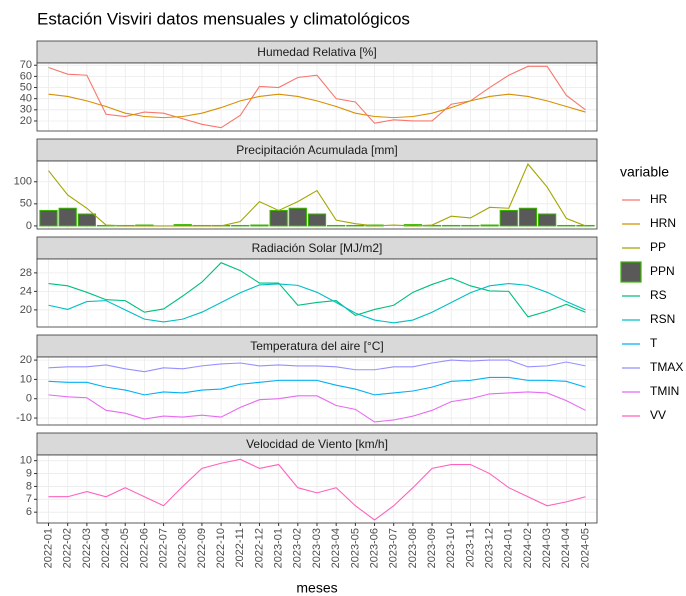 The height and width of the screenshot is (596, 686). Describe the element at coordinates (631, 272) in the screenshot. I see `legend-key` at that location.